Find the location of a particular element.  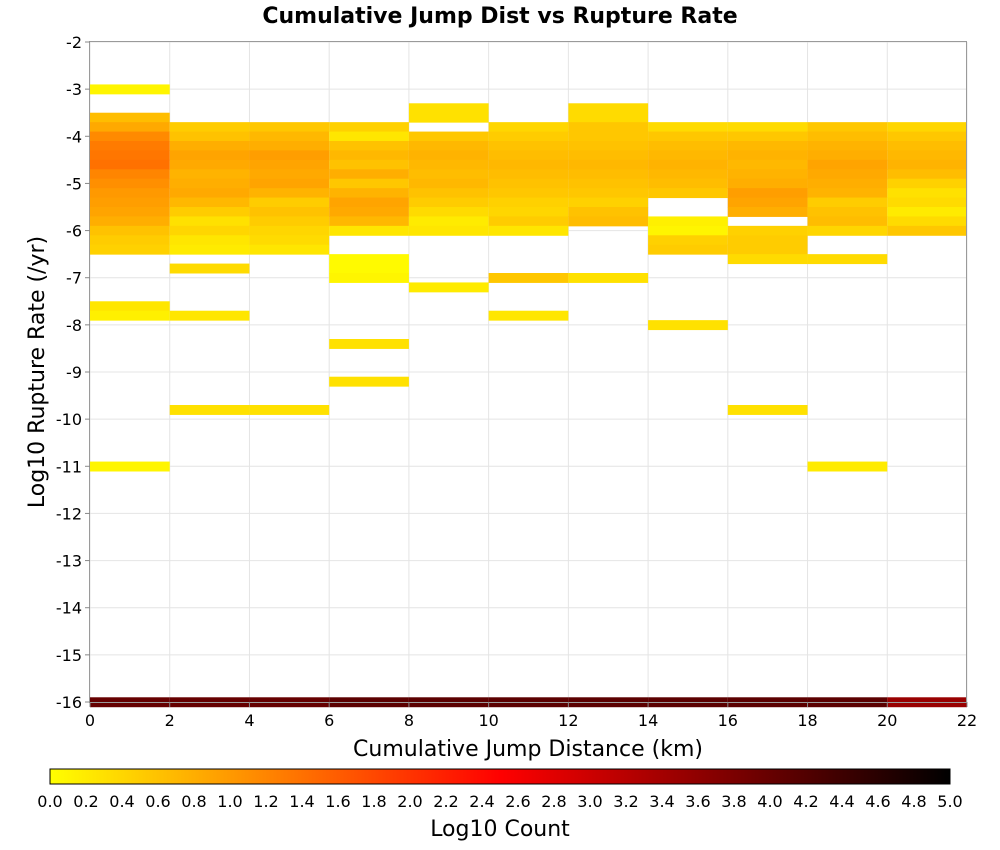

y-tick-label: -10 is located at coordinates (69, 419).